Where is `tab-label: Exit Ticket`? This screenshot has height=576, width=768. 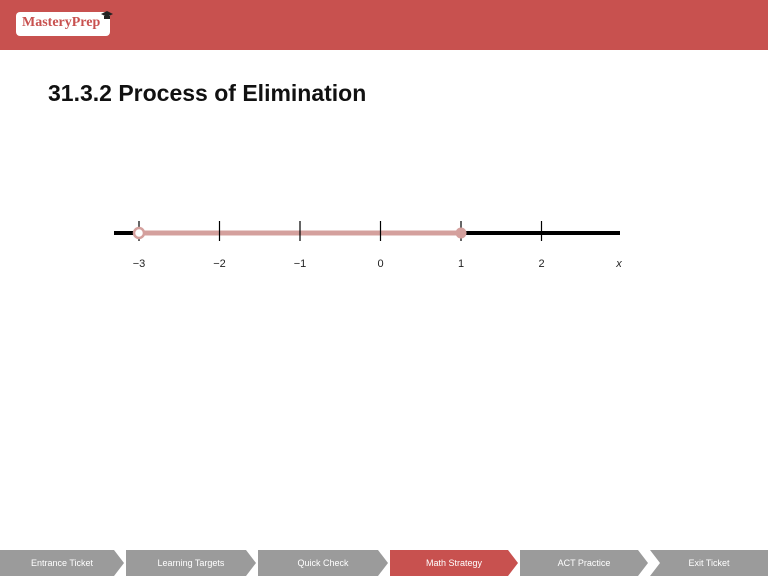 tab-label: Exit Ticket is located at coordinates (709, 563).